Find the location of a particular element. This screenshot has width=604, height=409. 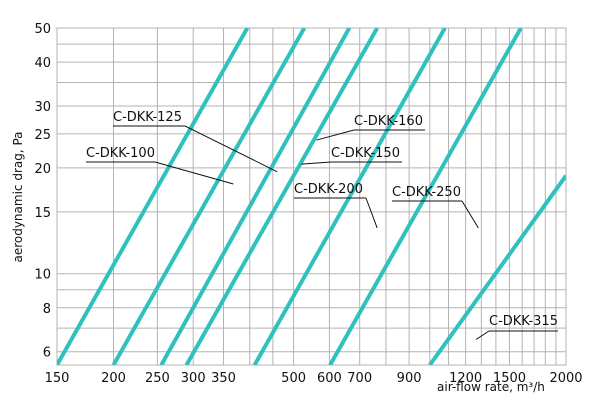

x-tick-label: 250 is located at coordinates (157, 378).